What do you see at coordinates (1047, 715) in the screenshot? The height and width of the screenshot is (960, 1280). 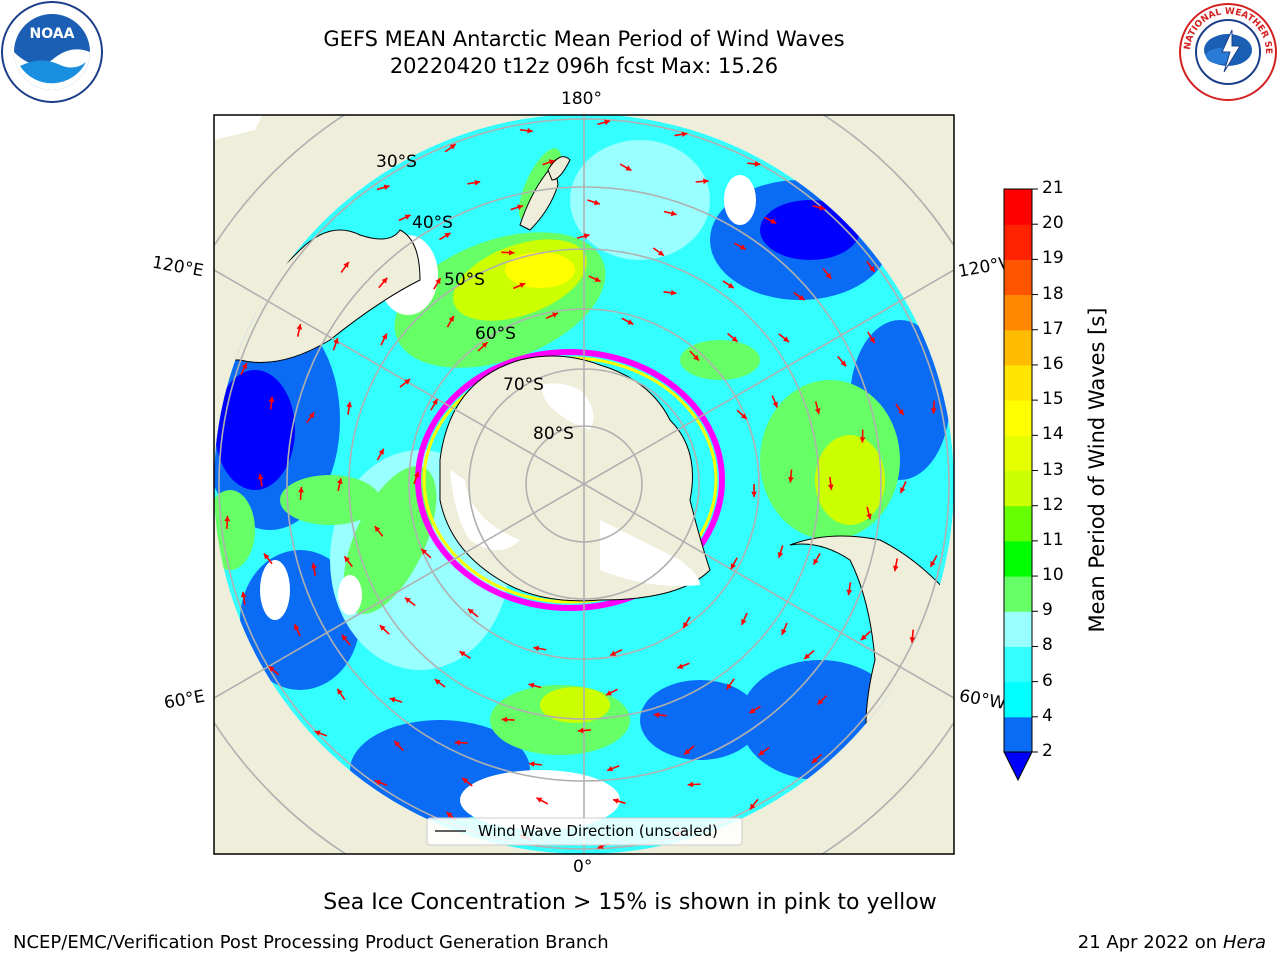 I see `colorbar-tick-label: 4` at bounding box center [1047, 715].